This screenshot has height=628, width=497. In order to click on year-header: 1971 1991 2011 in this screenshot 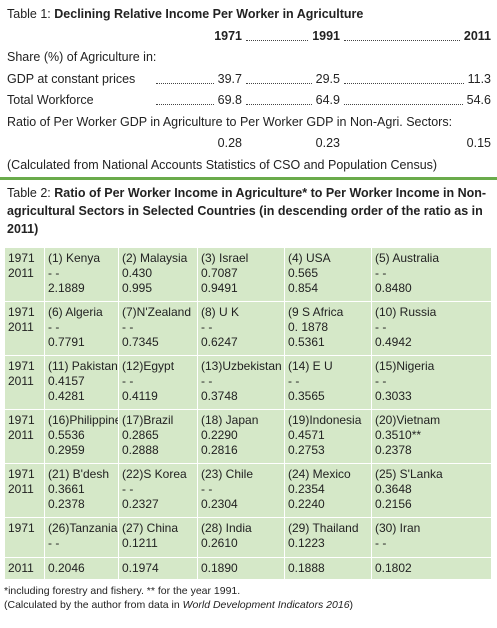, I will do `click(249, 37)`.